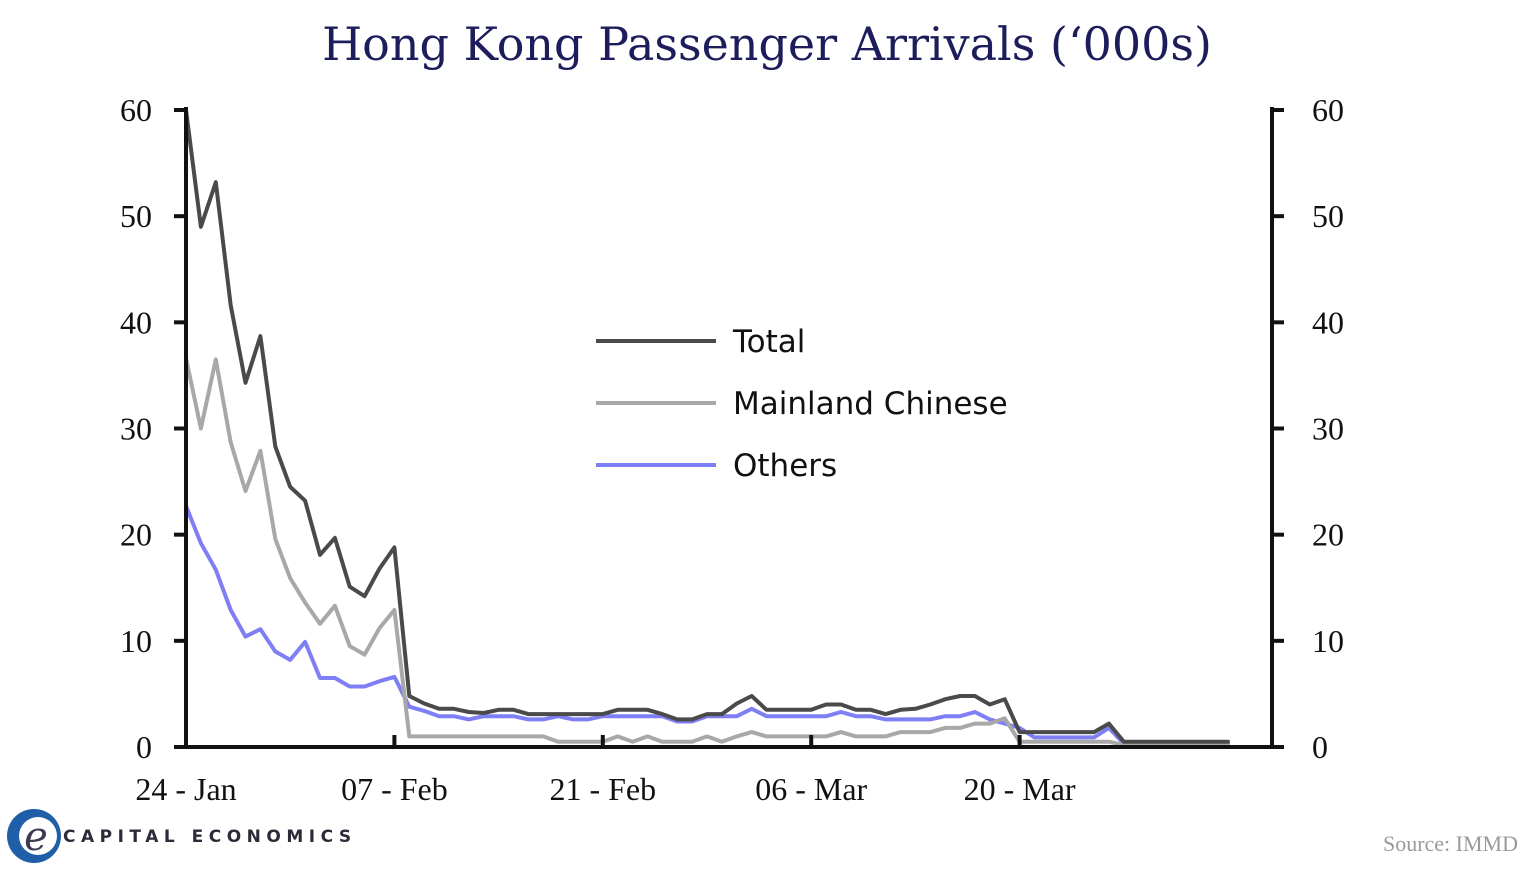 The image size is (1535, 874). I want to click on left-y-tick-label: 0, so click(144, 747).